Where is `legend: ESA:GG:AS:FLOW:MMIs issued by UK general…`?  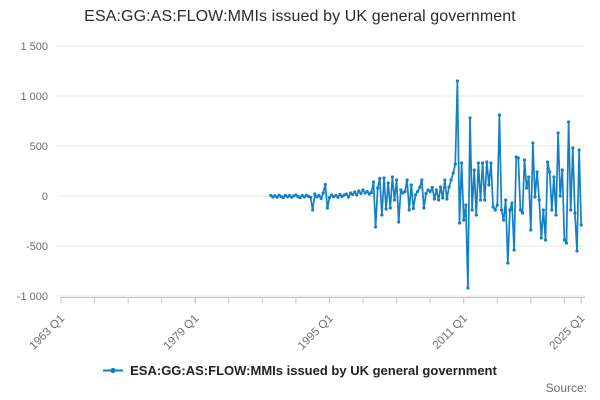 legend: ESA:GG:AS:FLOW:MMIs issued by UK general… is located at coordinates (300, 370).